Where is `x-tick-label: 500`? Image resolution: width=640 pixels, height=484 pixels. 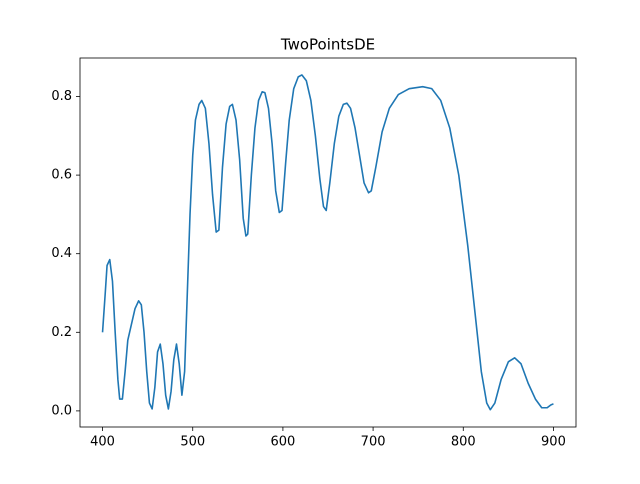
x-tick-label: 500 is located at coordinates (192, 442).